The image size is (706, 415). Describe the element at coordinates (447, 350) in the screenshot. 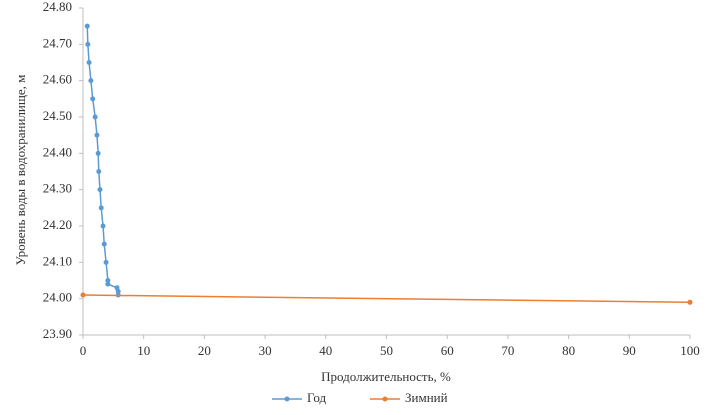

I see `x-tick-label: 60` at that location.